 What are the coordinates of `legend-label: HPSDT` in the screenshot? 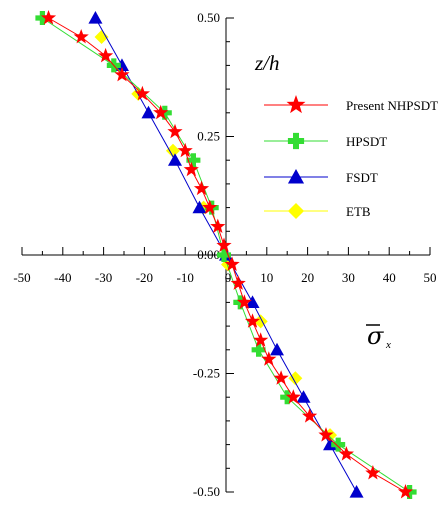 It's located at (366, 141).